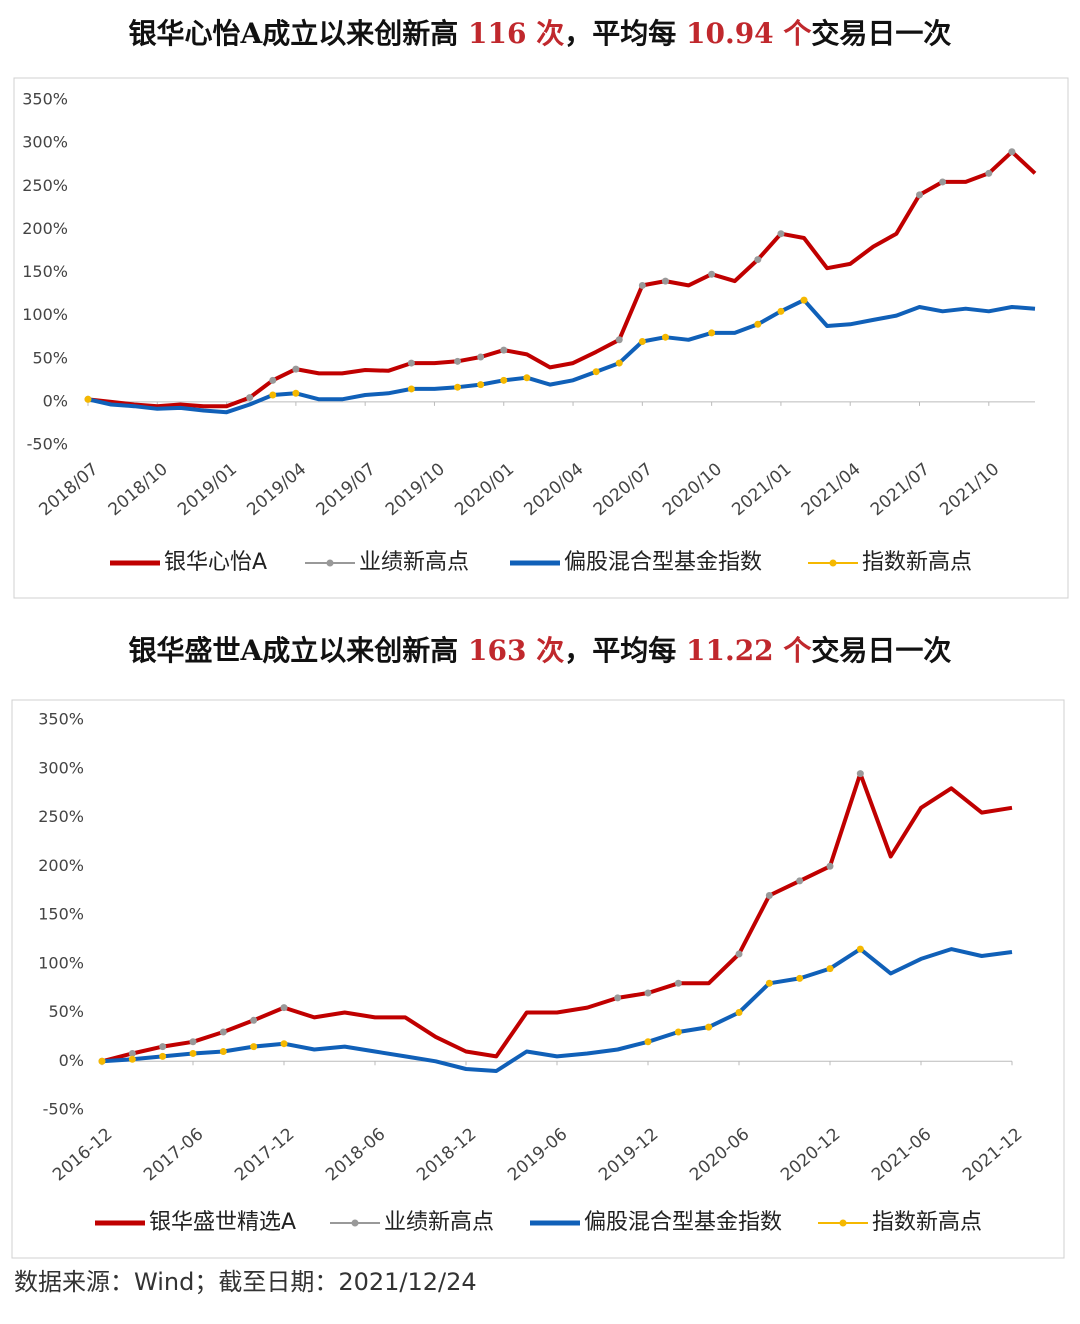  Describe the element at coordinates (215, 562) in the screenshot. I see `legend-label: 银华心怡A` at that location.